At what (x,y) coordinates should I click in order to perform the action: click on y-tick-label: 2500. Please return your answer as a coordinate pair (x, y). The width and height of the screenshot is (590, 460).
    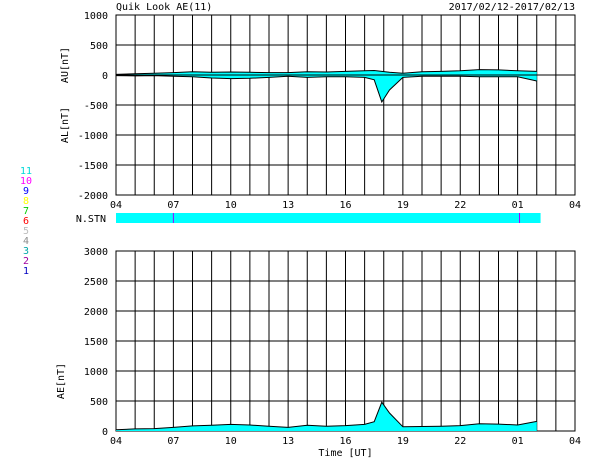
    Looking at the image, I should click on (96, 282).